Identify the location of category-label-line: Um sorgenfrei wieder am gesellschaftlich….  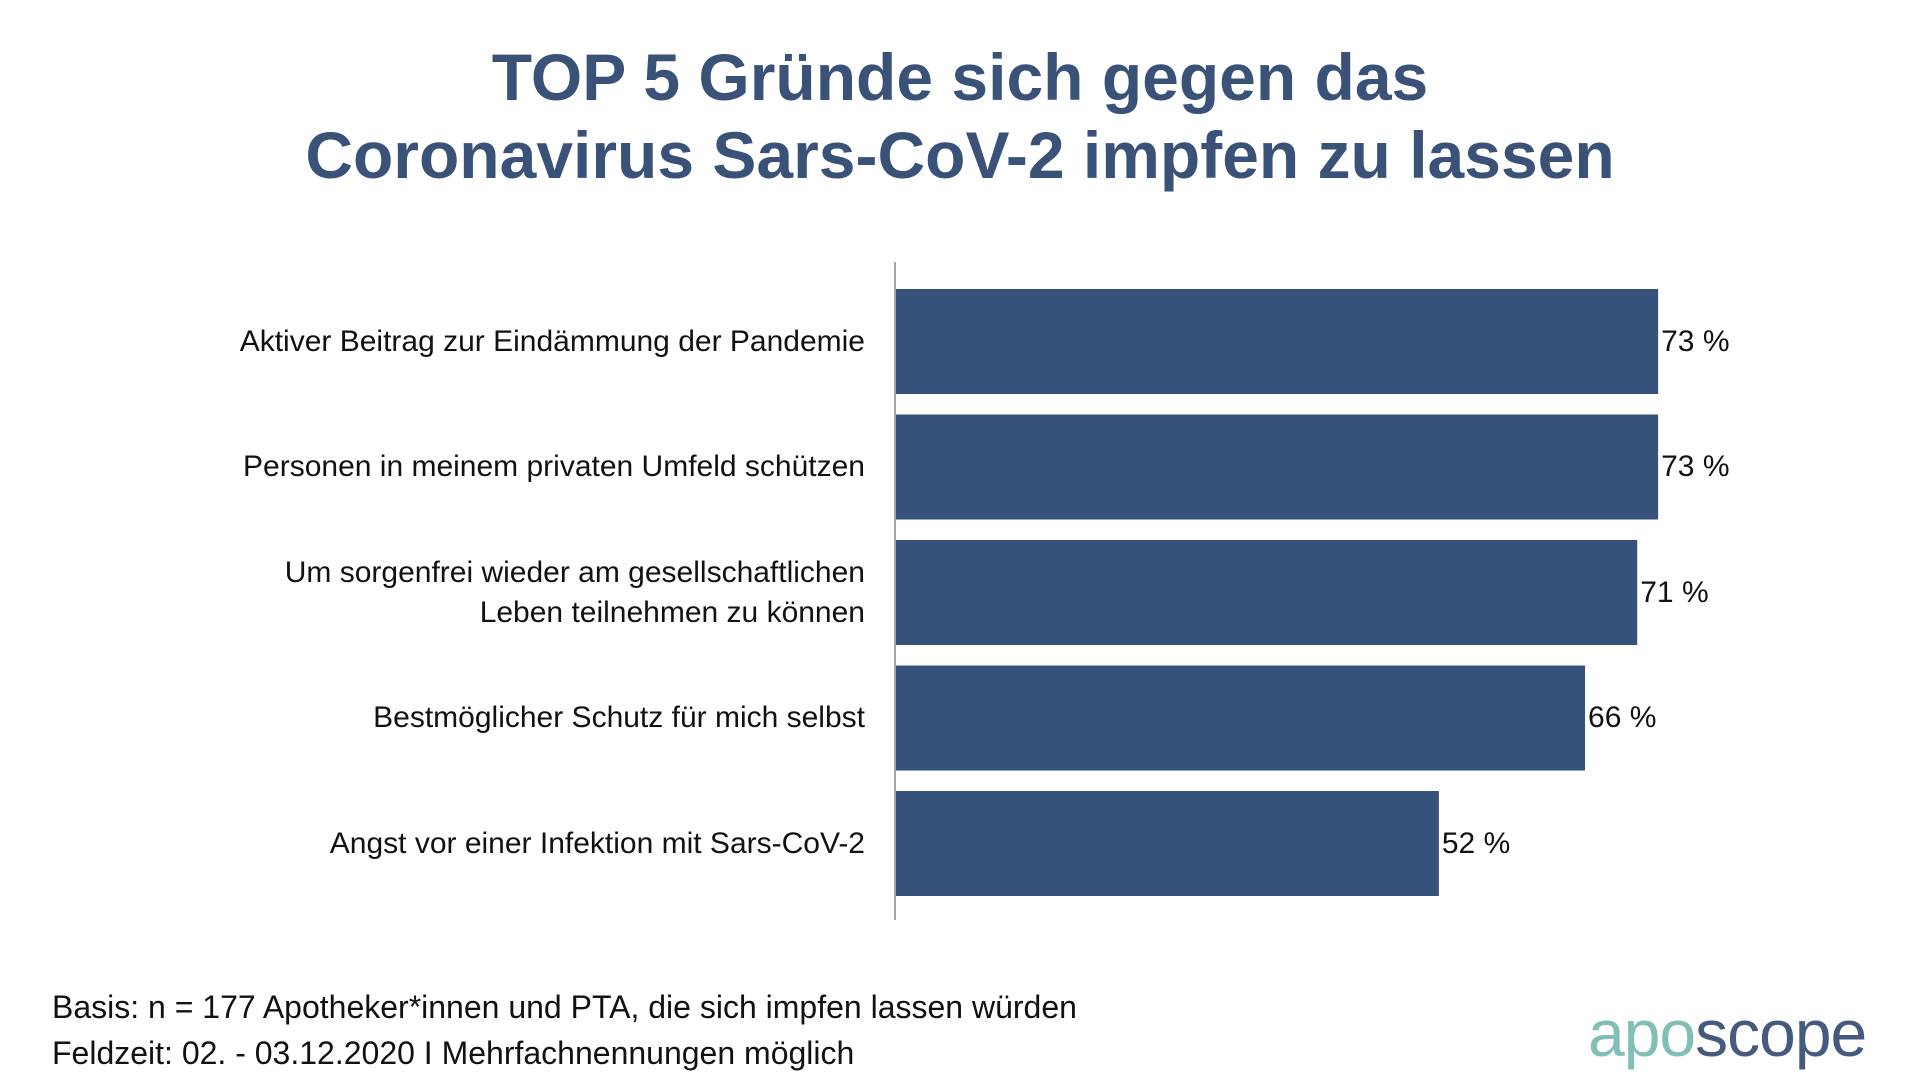
(574, 572).